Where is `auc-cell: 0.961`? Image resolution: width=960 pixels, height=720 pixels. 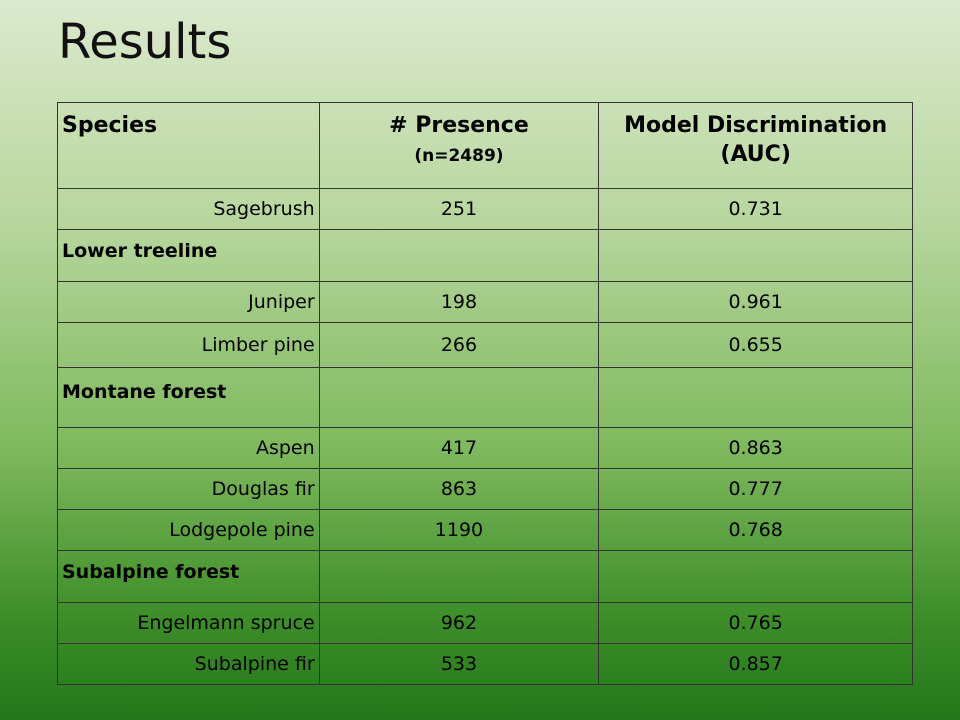
auc-cell: 0.961 is located at coordinates (755, 302).